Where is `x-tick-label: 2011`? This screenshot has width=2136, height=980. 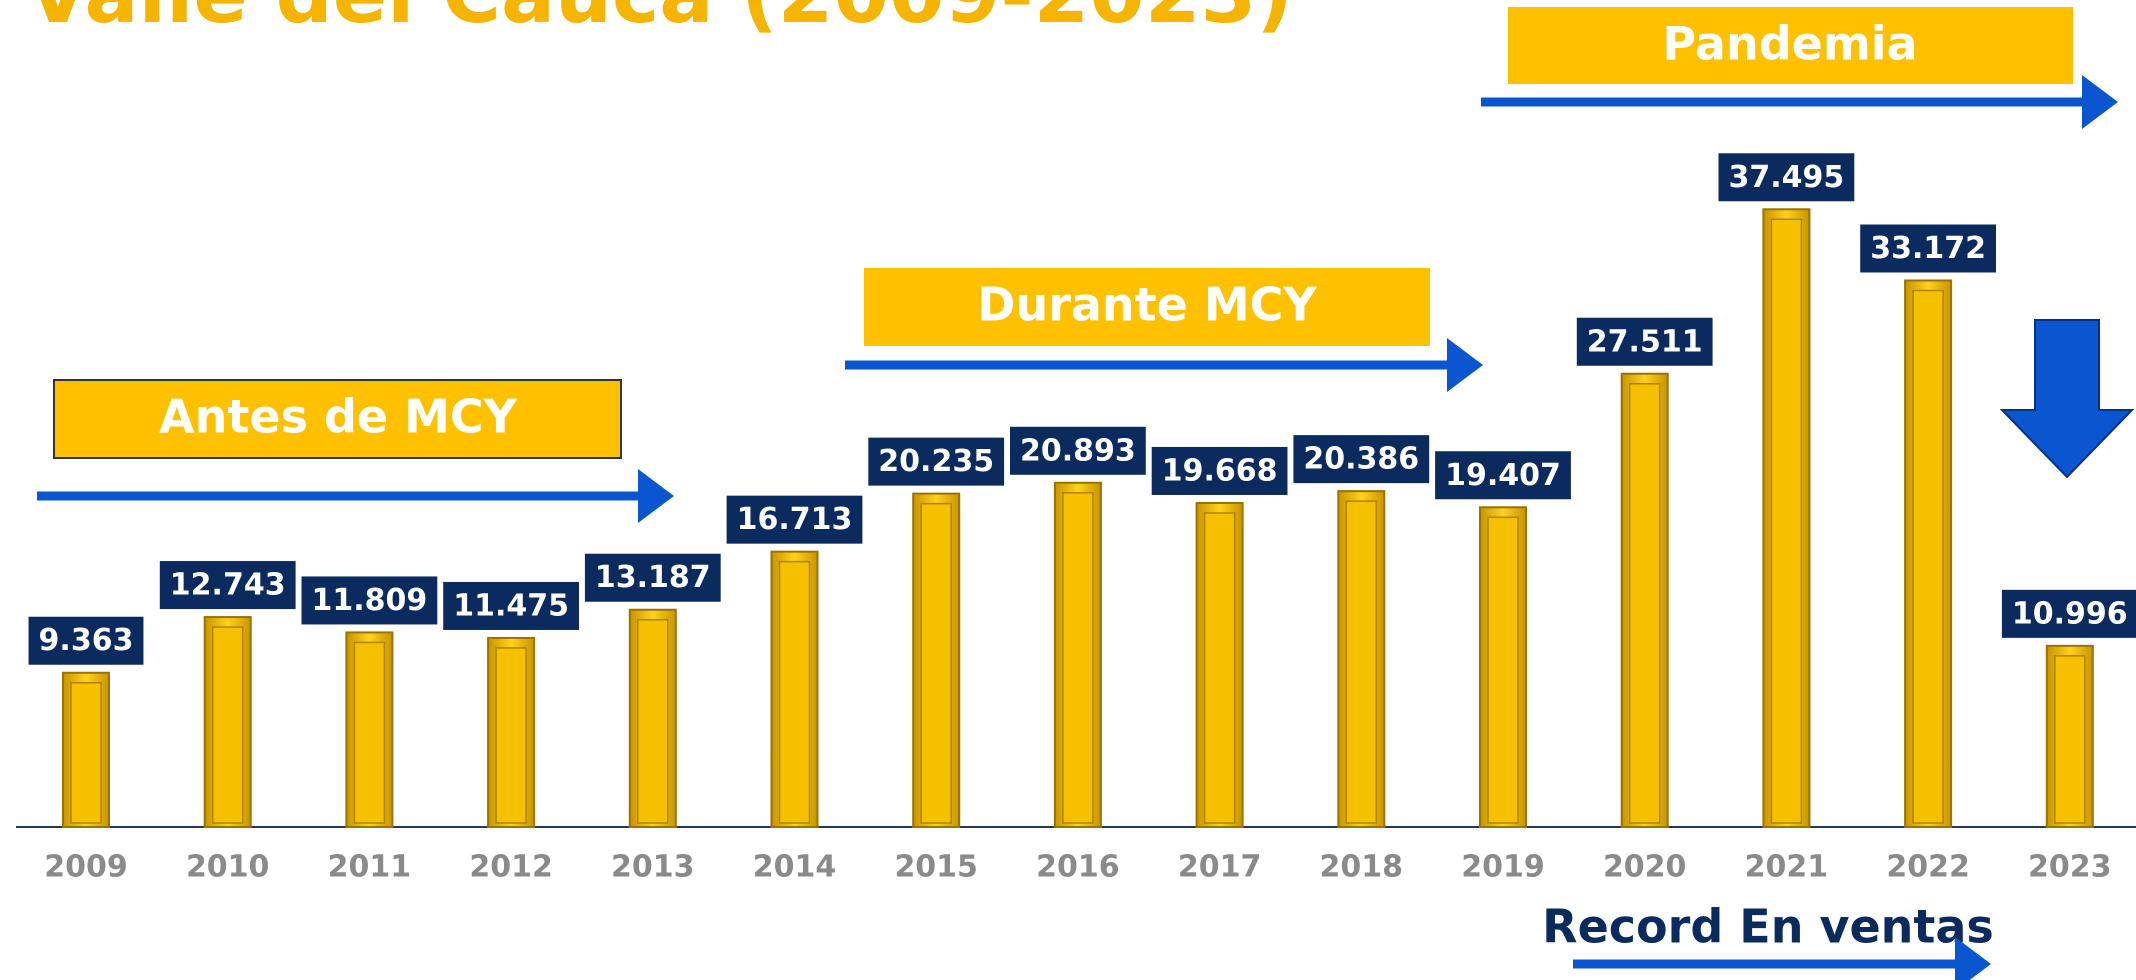
x-tick-label: 2011 is located at coordinates (370, 867).